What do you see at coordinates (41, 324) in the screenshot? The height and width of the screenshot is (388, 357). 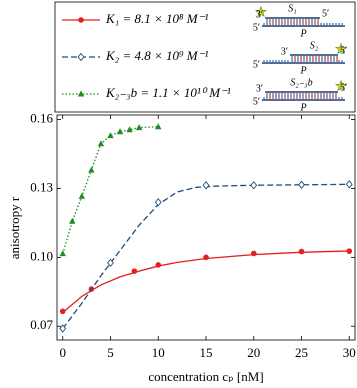 I see `y-tick-label: 0.07` at bounding box center [41, 324].